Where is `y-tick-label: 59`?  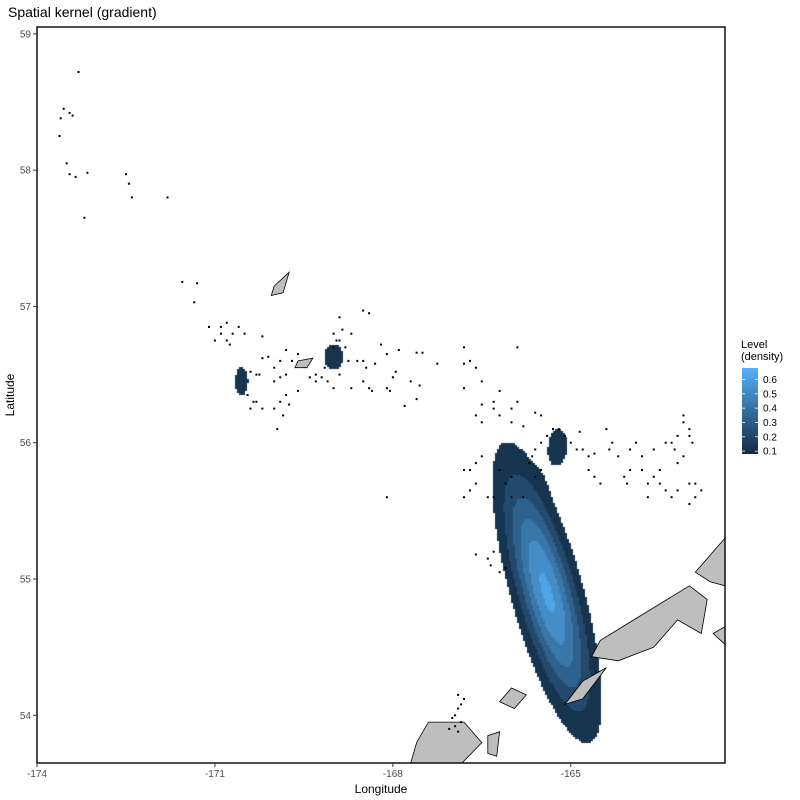
y-tick-label: 59 is located at coordinates (26, 34).